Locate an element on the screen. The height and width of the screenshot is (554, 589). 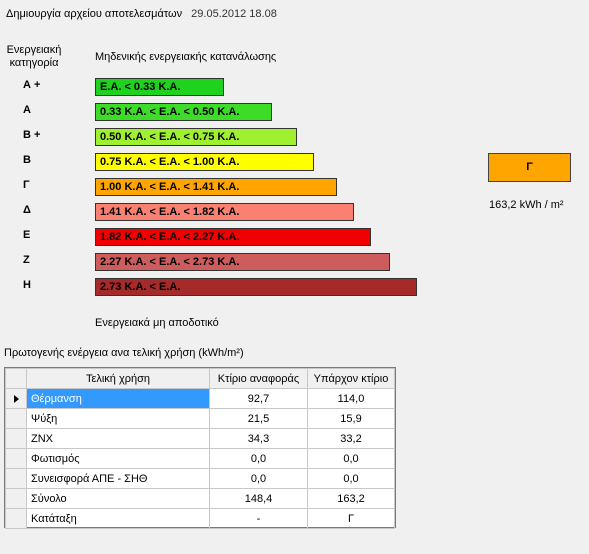
energy-bar-h: 2.73 Κ.Α. < Ε.Α. is located at coordinates (256, 287).